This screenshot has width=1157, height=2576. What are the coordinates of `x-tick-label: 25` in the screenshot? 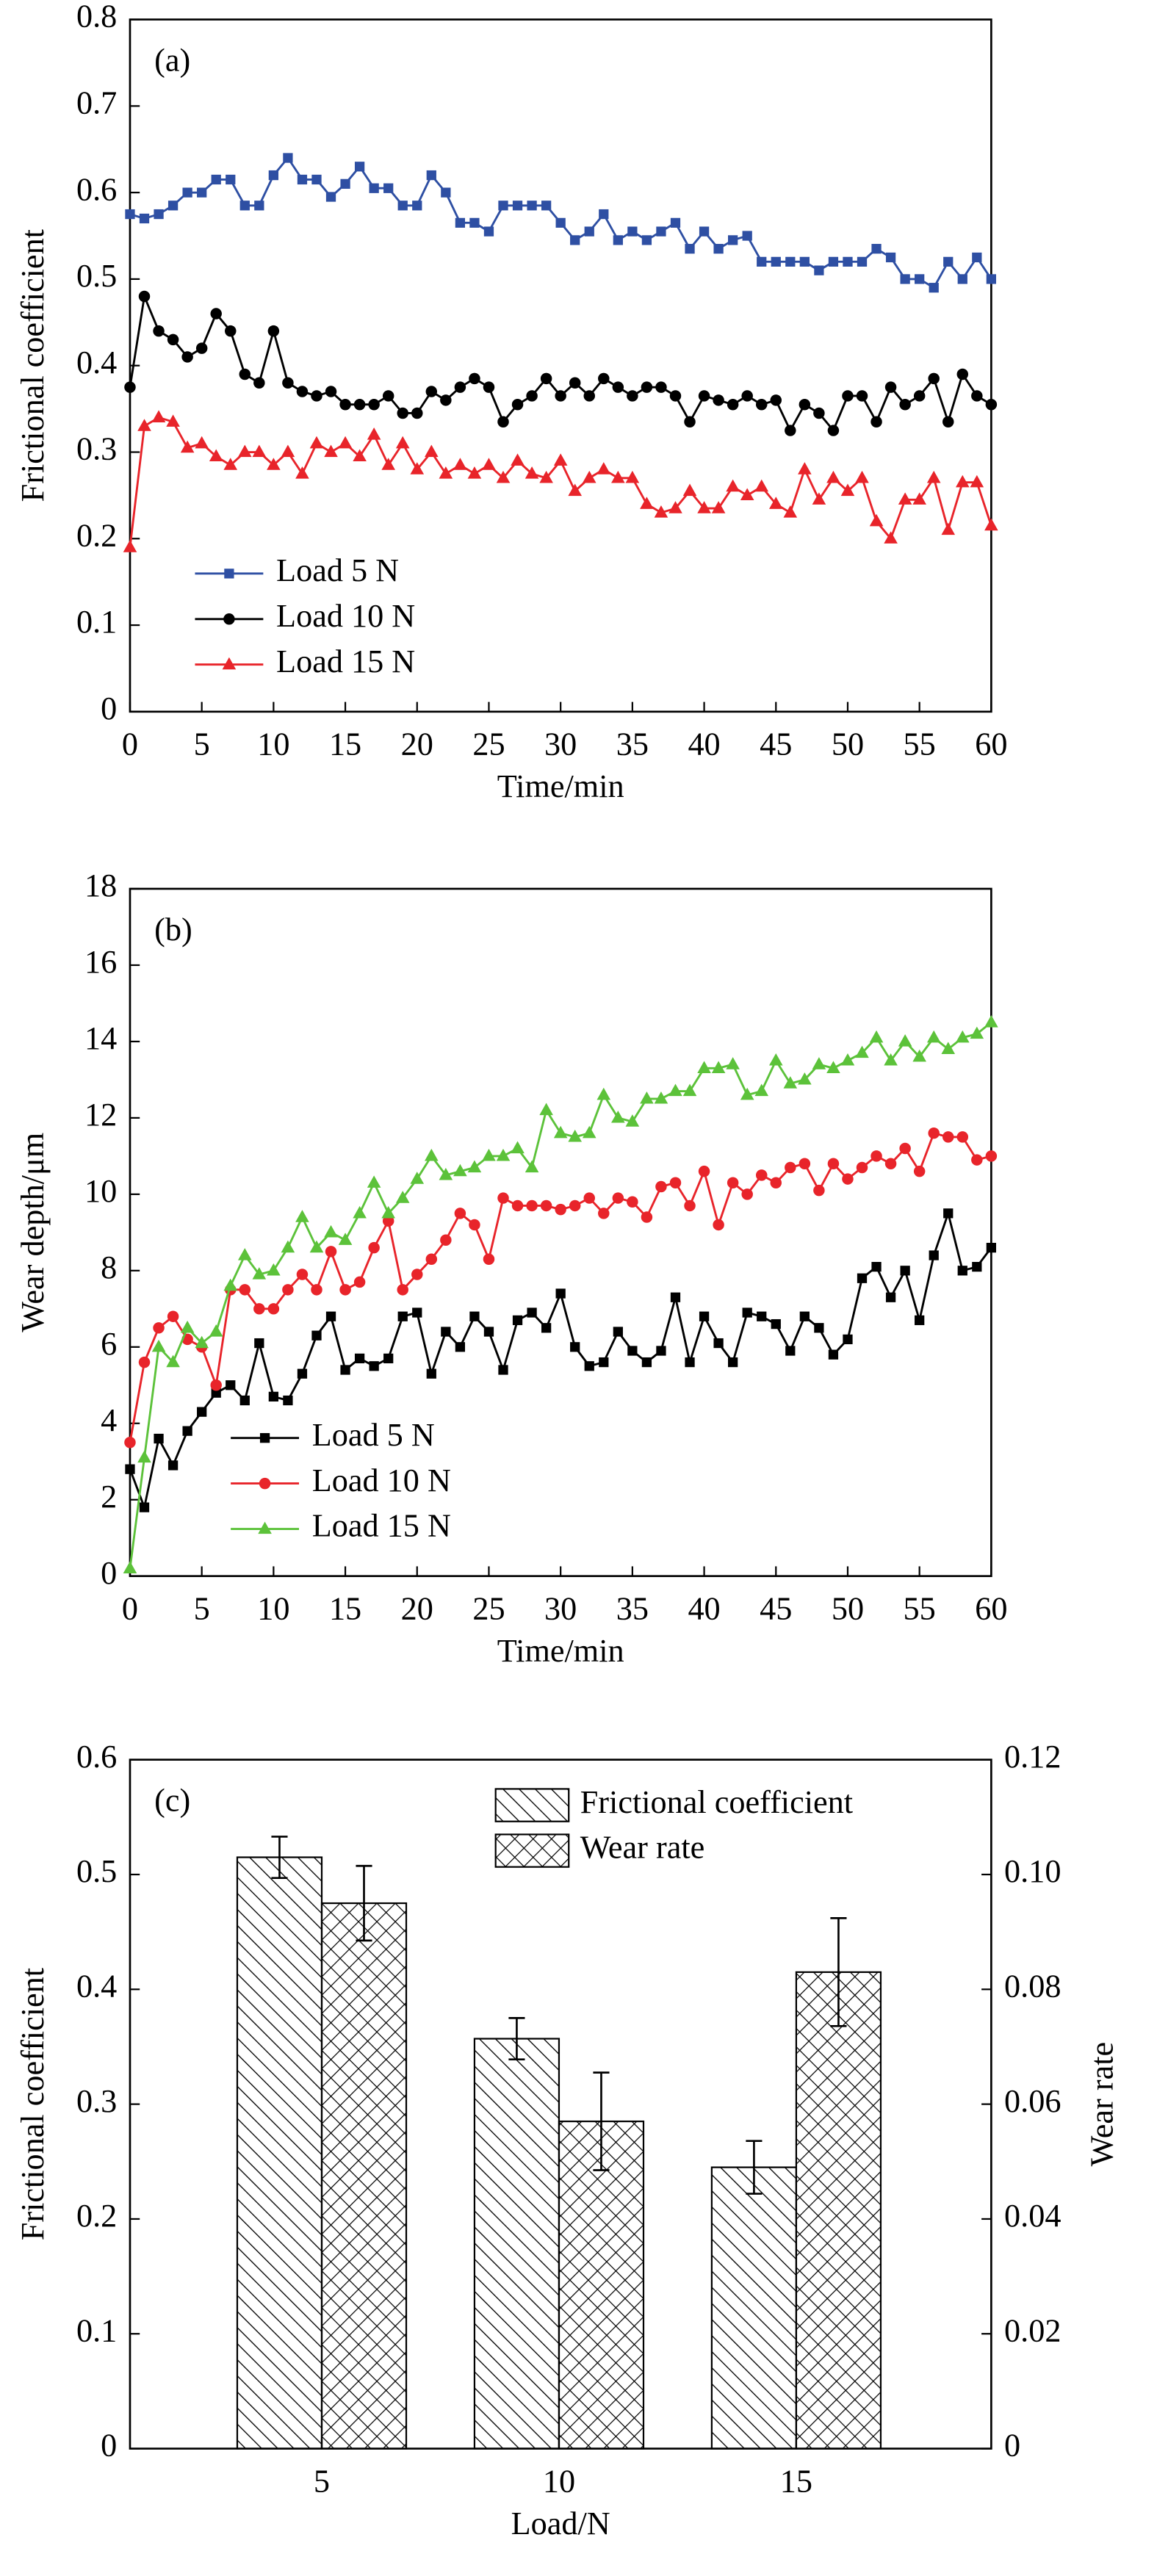 It's located at (488, 1609).